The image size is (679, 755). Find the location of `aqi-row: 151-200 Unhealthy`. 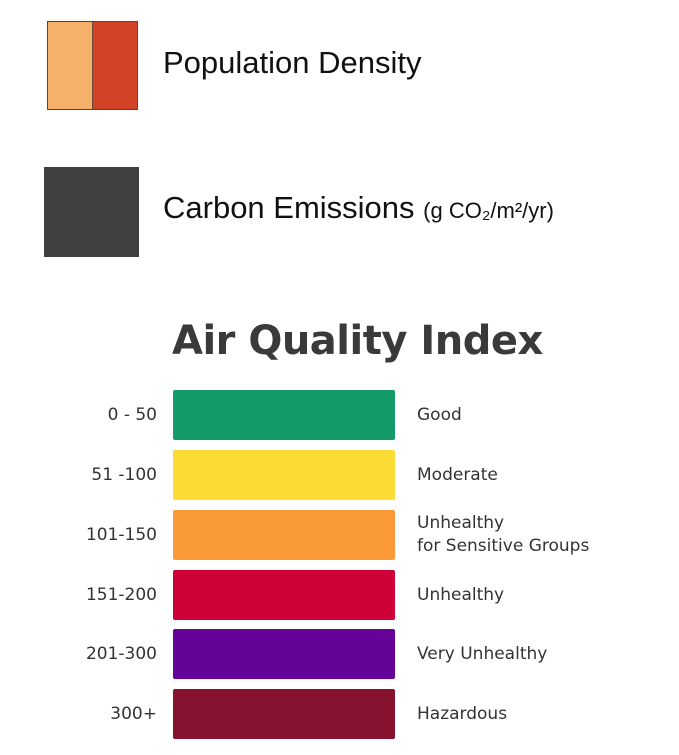

aqi-row: 151-200 Unhealthy is located at coordinates (339, 595).